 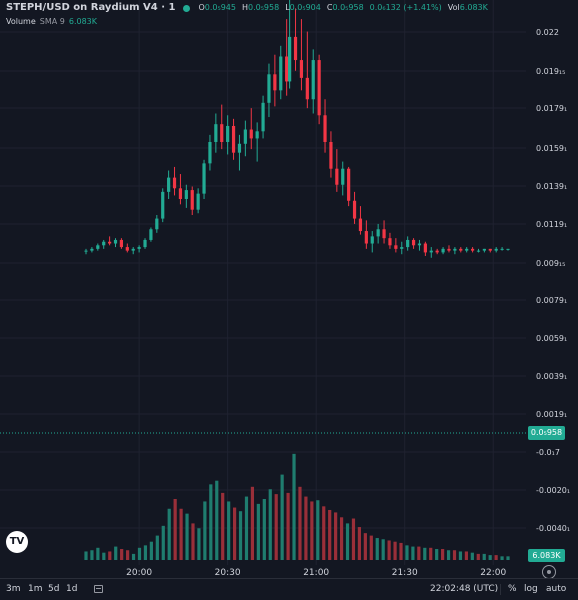 What do you see at coordinates (550, 71) in the screenshot?
I see `y-tick-label-1: 0.019₁₅` at bounding box center [550, 71].